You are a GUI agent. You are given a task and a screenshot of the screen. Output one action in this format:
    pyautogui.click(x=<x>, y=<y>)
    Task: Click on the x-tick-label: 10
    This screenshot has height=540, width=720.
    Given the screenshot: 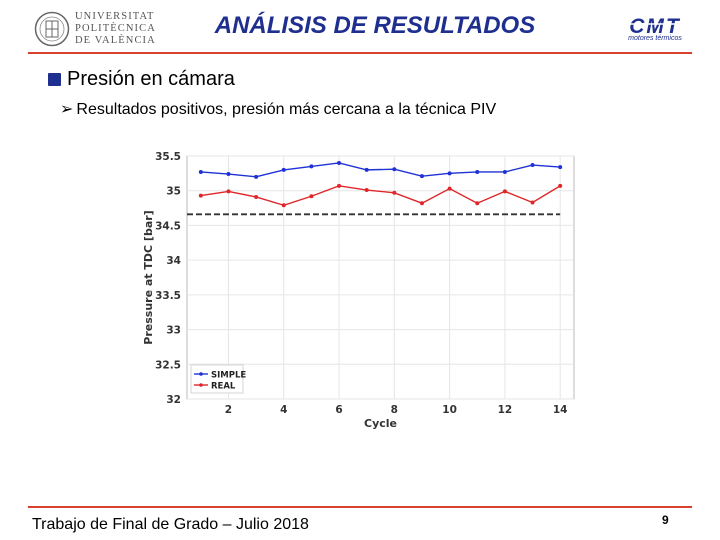 What is the action you would take?
    pyautogui.click(x=449, y=410)
    